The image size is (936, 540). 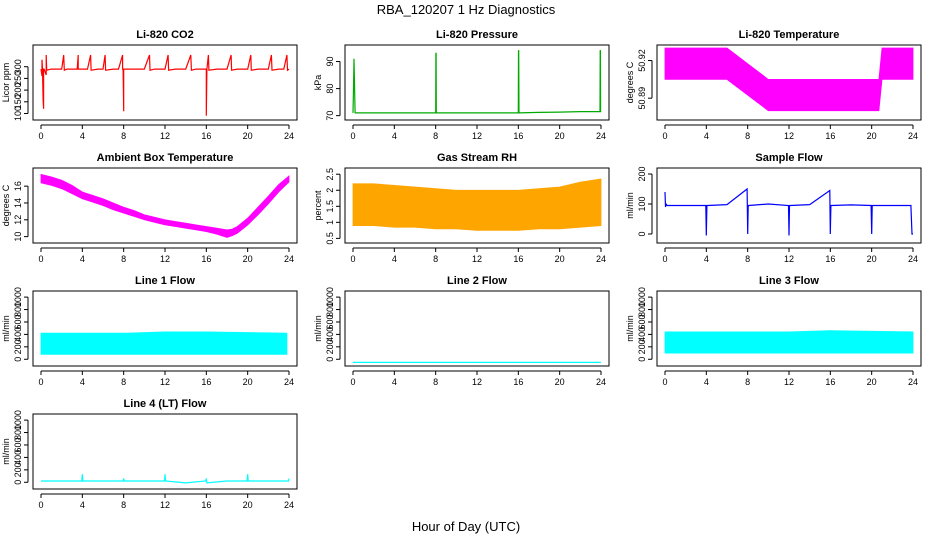 I want to click on y-tick-label: 12, so click(x=18, y=220).